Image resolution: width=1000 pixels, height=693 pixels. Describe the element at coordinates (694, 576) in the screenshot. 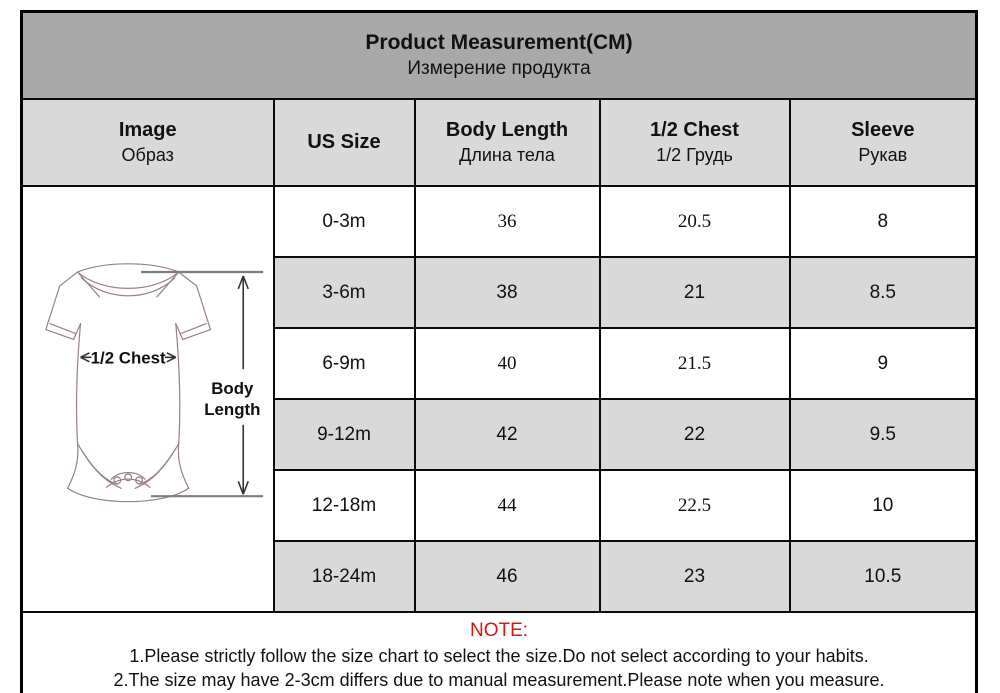

I see `chest-cell: 23` at that location.